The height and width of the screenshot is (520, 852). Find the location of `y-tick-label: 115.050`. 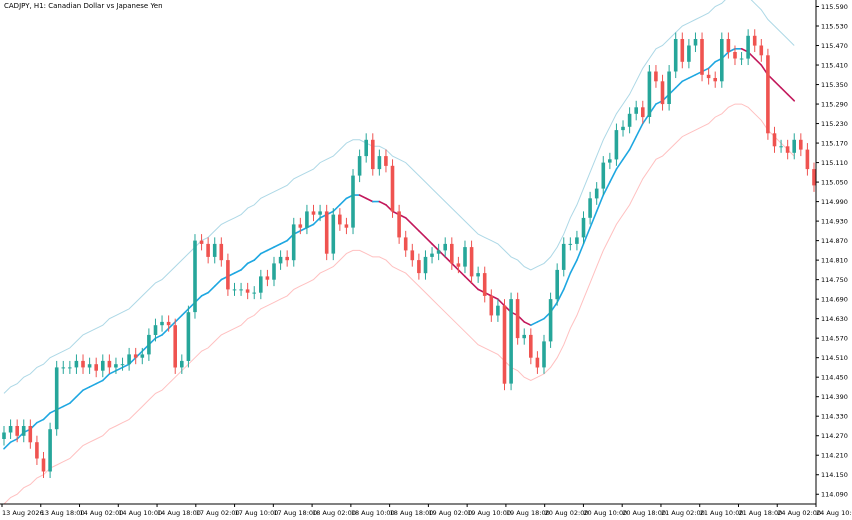

y-tick-label: 115.050 is located at coordinates (834, 183).